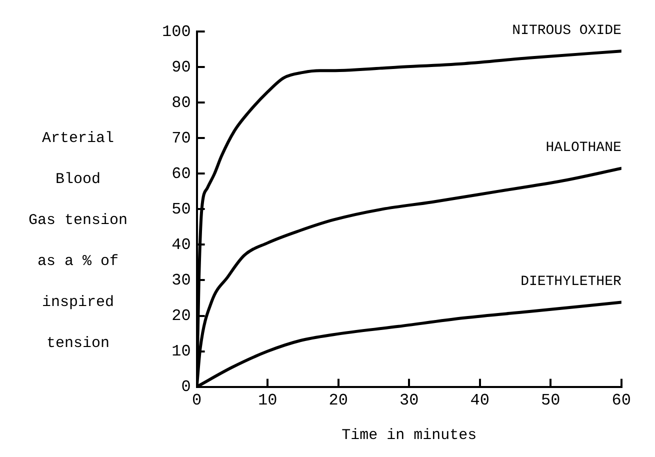 The image size is (655, 457). Describe the element at coordinates (338, 401) in the screenshot. I see `x-tick-label: 20` at that location.